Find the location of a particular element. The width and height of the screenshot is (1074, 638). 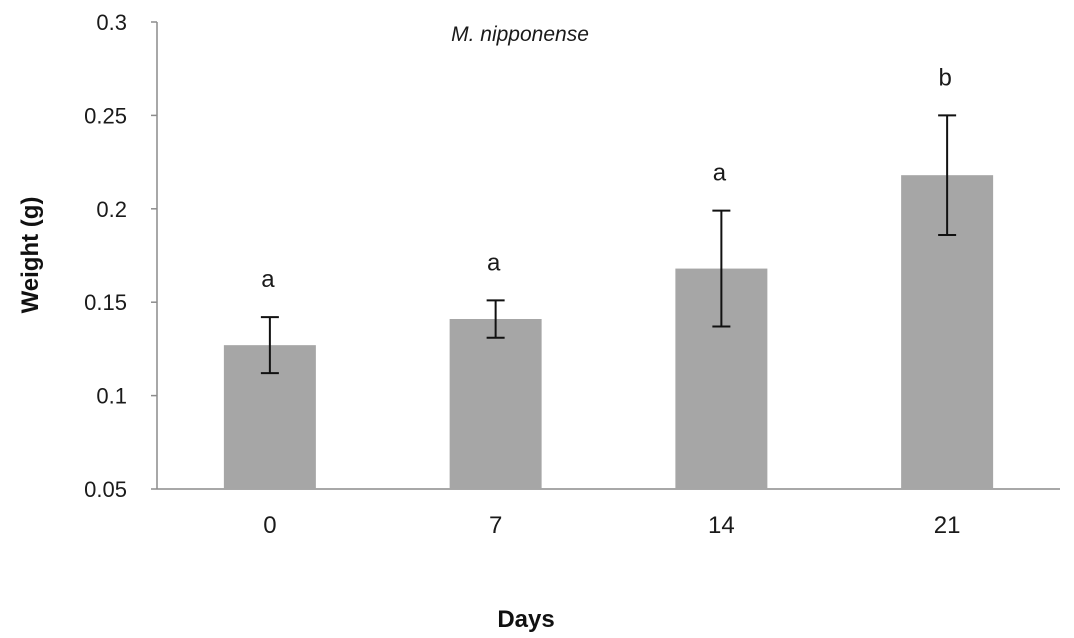

x-axis-title: Days is located at coordinates (525, 619).